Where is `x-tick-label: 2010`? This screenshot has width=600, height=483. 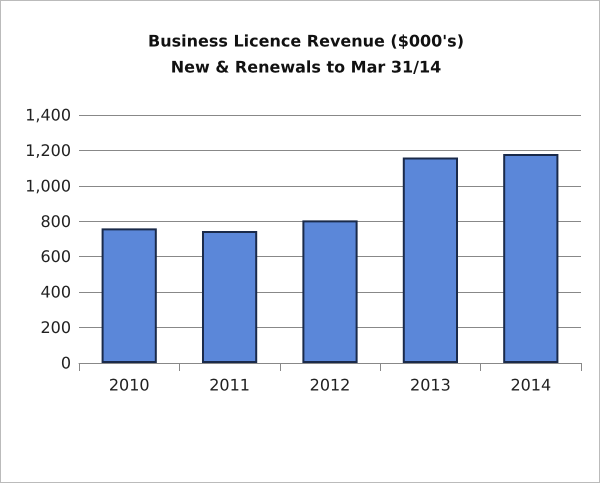
x-tick-label: 2010 is located at coordinates (129, 385).